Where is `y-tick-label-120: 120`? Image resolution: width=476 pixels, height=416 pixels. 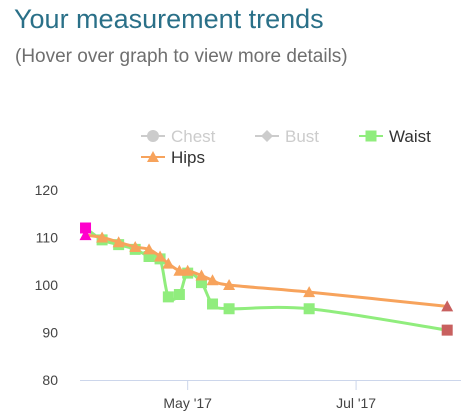 y-tick-label-120: 120 is located at coordinates (47, 190).